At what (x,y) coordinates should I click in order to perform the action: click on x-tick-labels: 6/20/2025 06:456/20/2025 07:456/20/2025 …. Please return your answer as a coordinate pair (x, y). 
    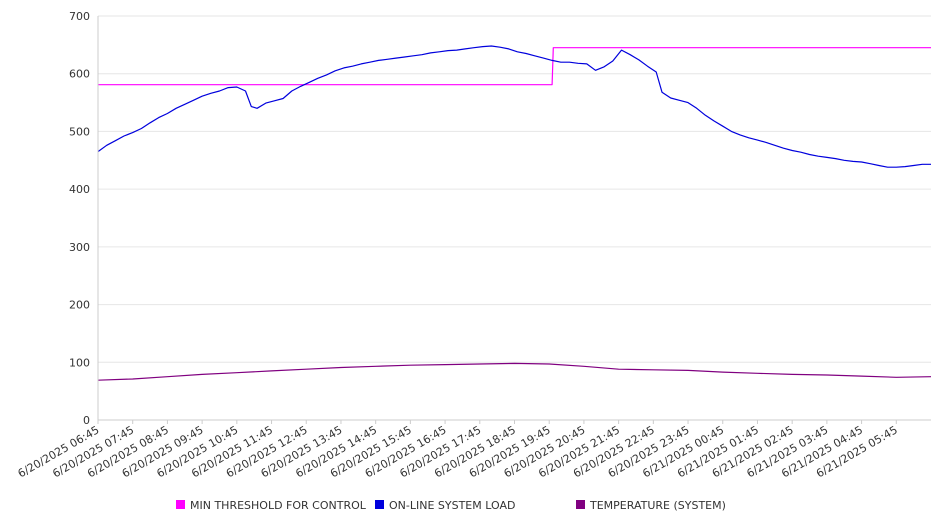
    Looking at the image, I should click on (458, 450).